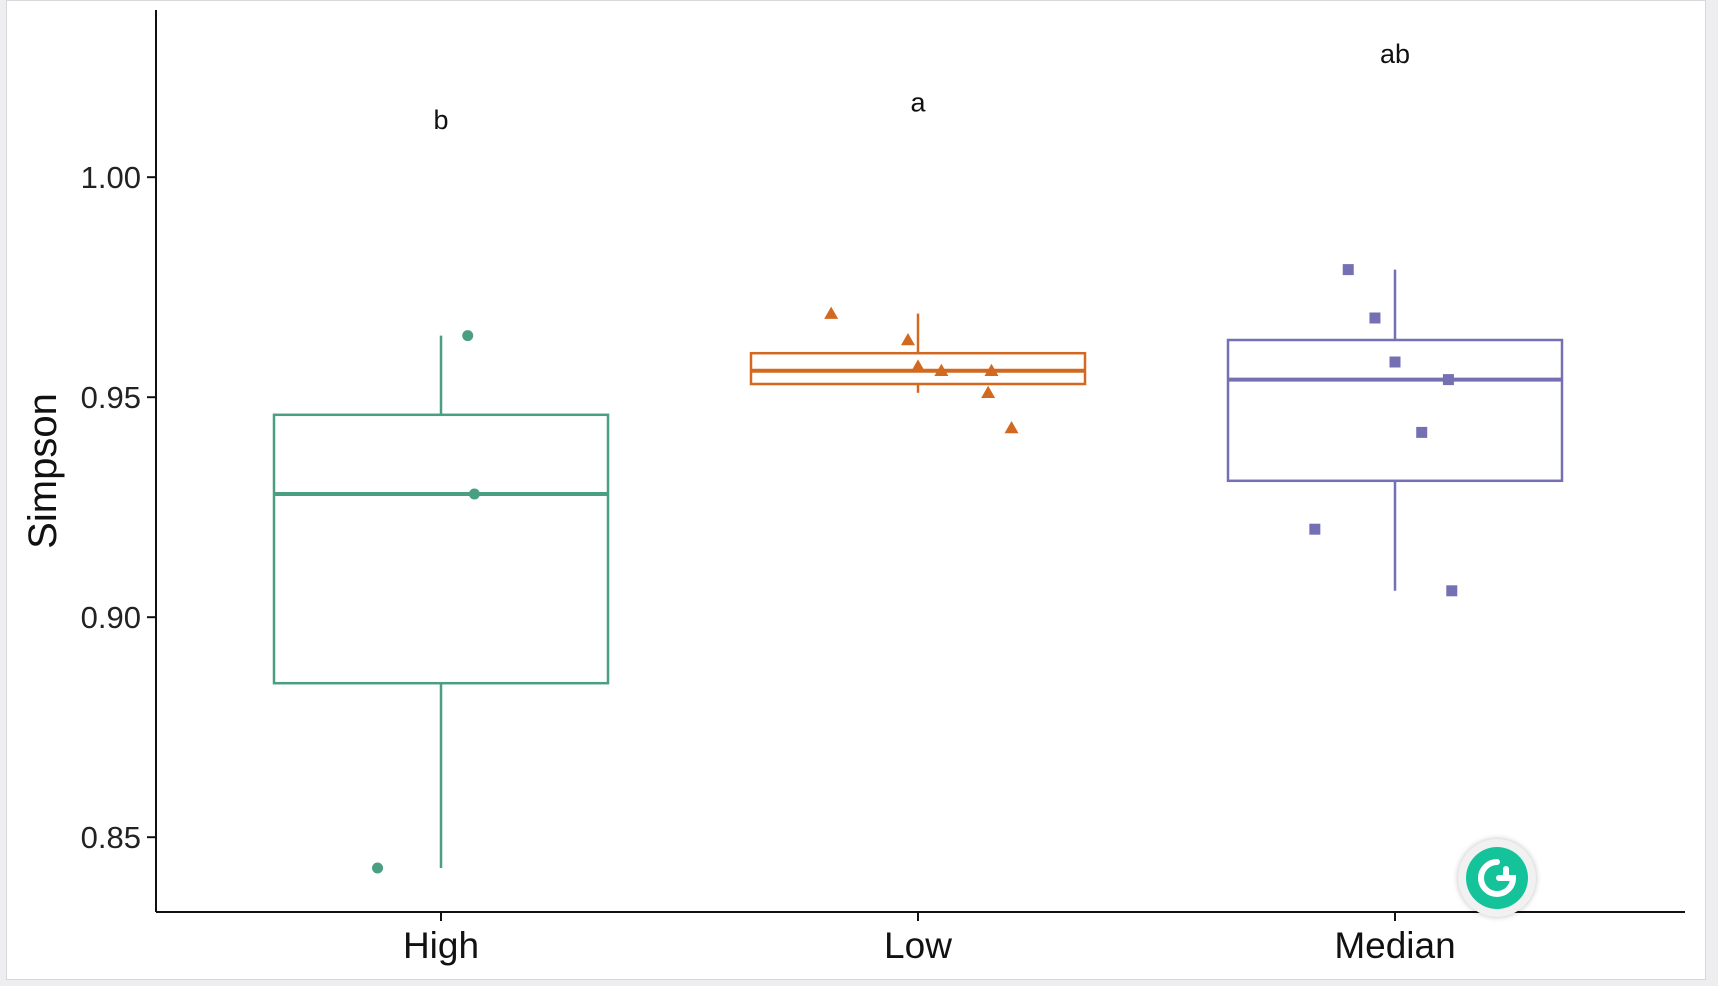  I want to click on x-tick-label: High, so click(441, 945).